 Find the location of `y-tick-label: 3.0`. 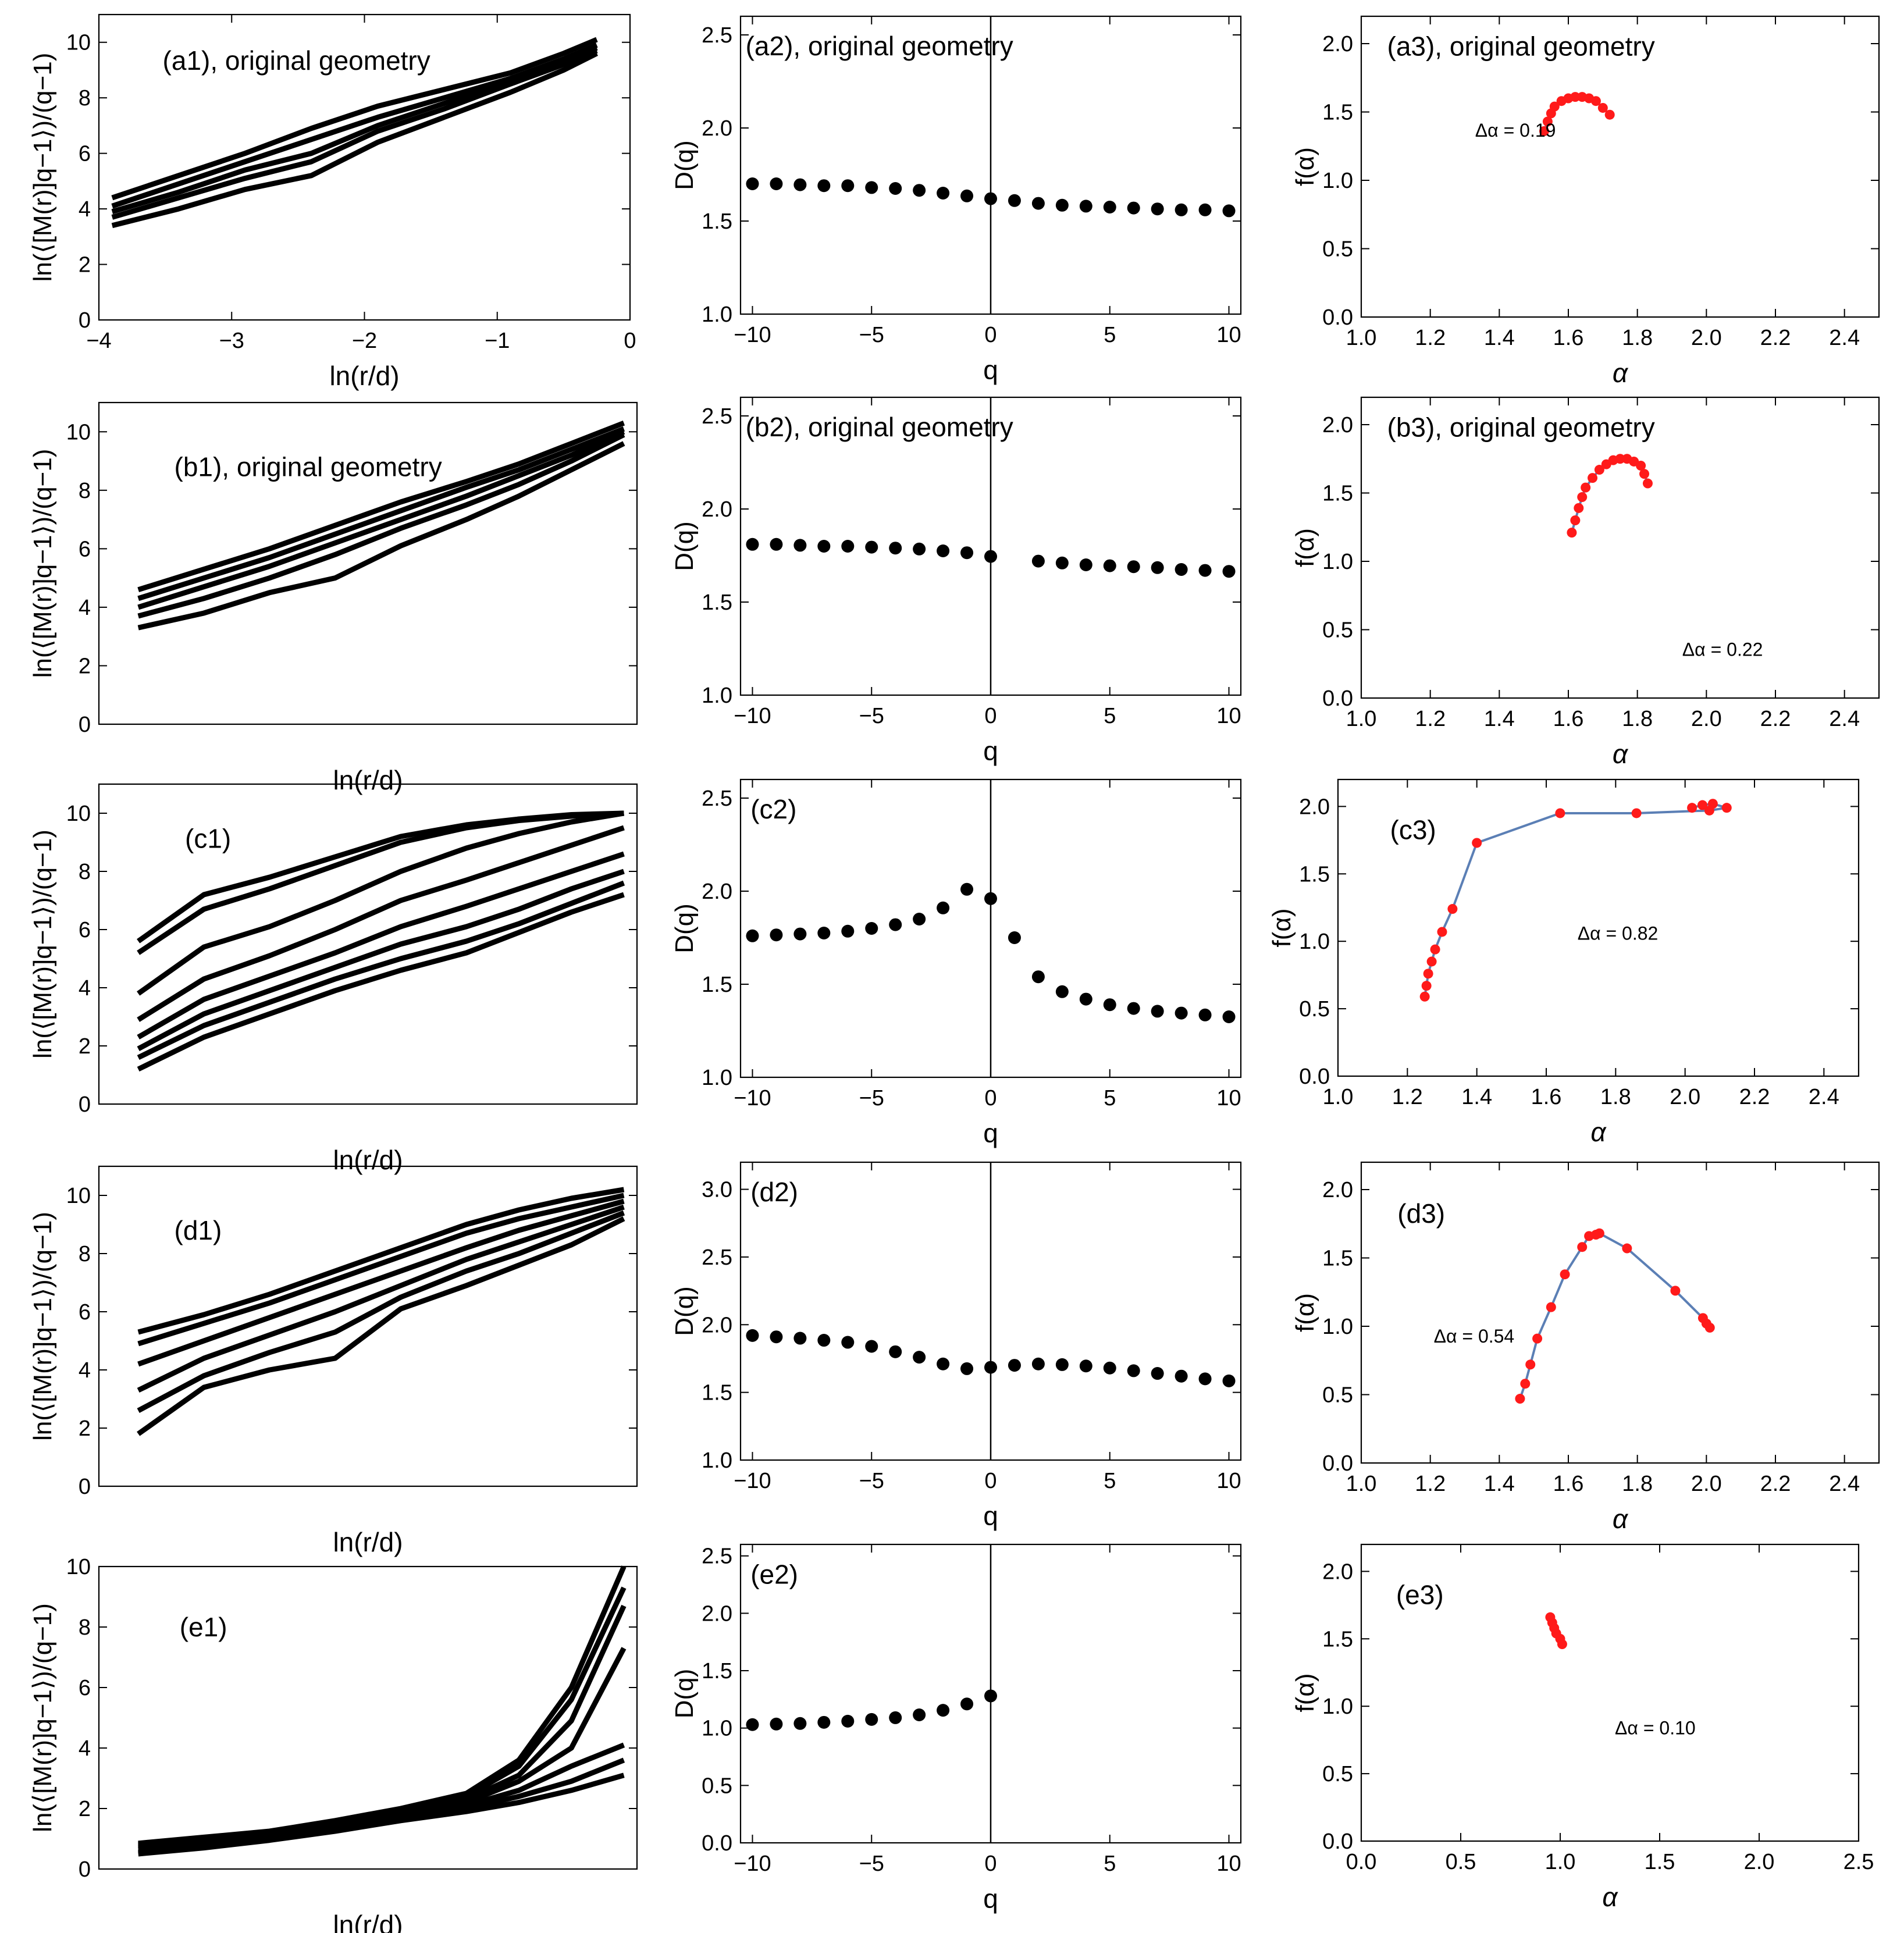

y-tick-label: 3.0 is located at coordinates (717, 1190).